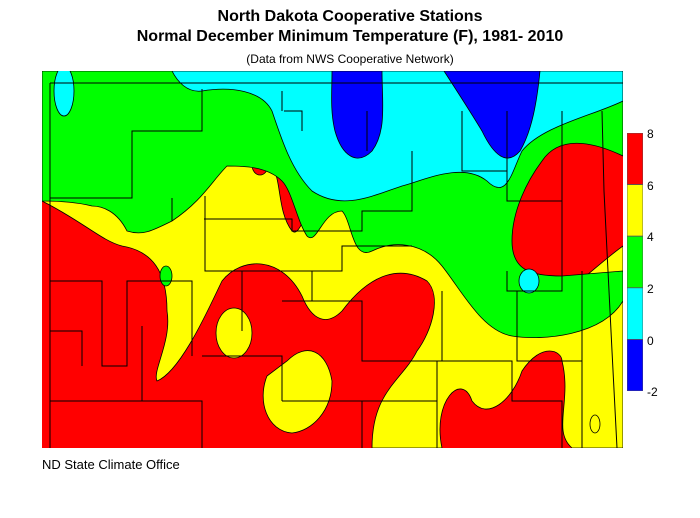  I want to click on colorbar, so click(635, 262).